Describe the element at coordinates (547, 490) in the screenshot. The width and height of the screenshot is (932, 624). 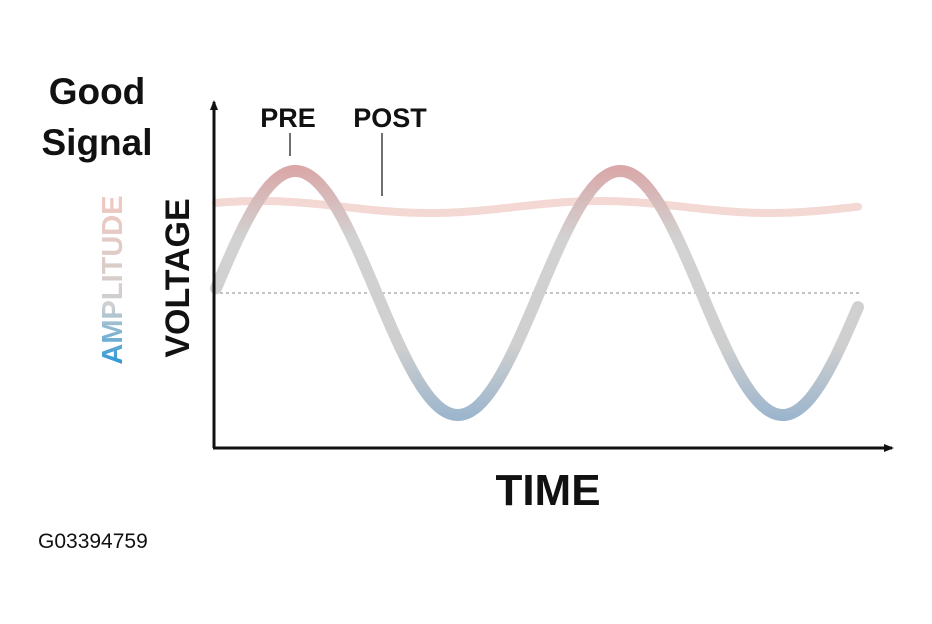
I see `time-label: TIME` at that location.